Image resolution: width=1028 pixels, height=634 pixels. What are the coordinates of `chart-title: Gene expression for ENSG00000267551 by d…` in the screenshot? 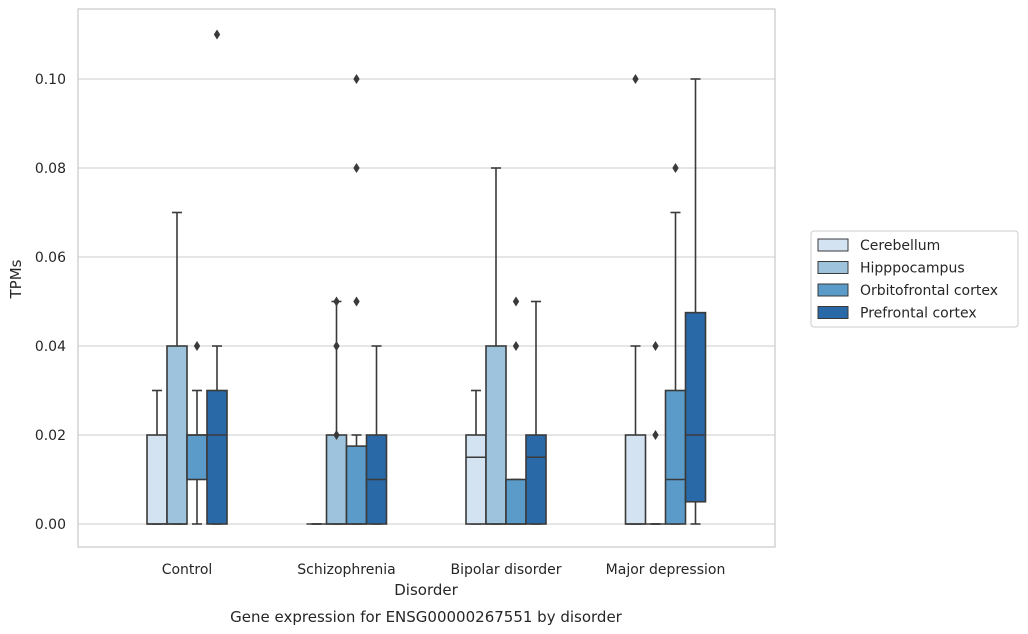 It's located at (426, 617).